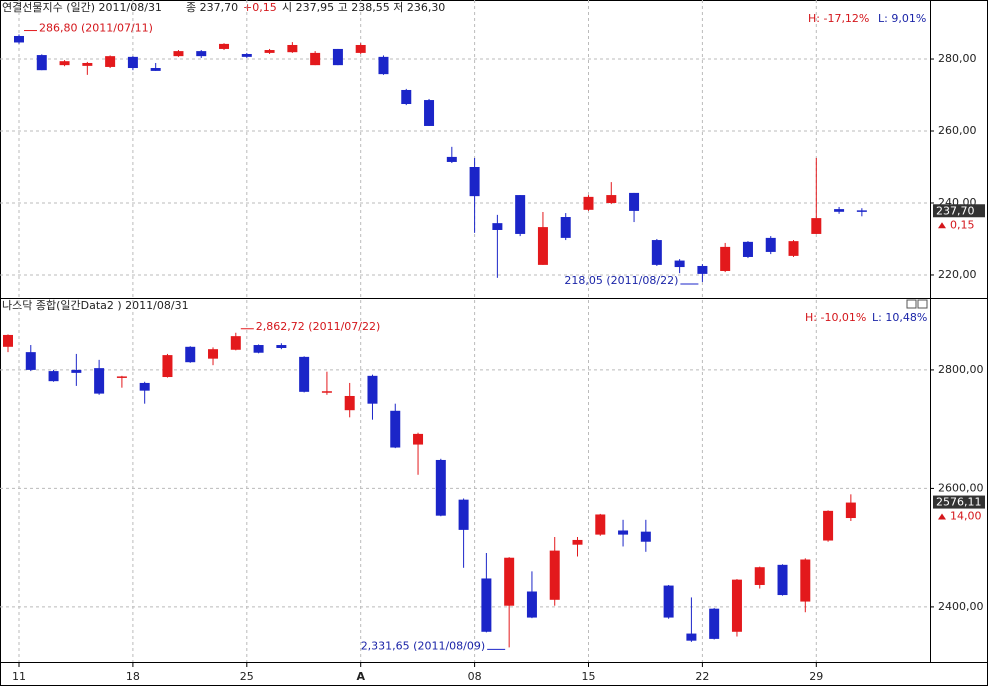 The image size is (988, 686). Describe the element at coordinates (363, 7) in the screenshot. I see `ohlc-label: 시 237,95 고 238,55 저 236,30` at that location.